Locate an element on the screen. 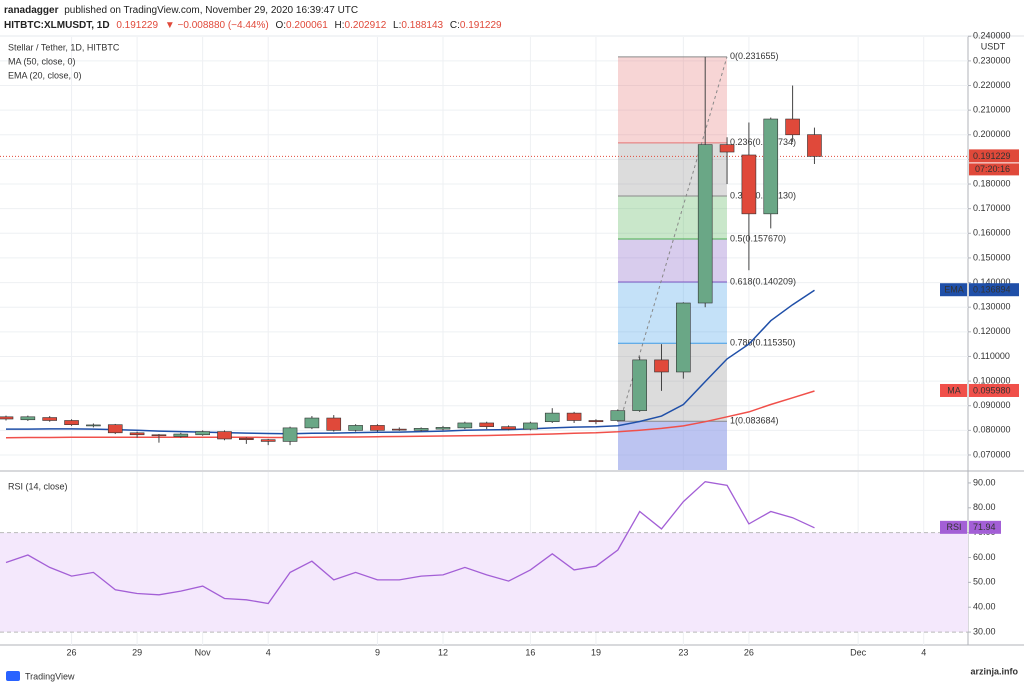  y-tick-label: 0.150000 is located at coordinates (992, 257).